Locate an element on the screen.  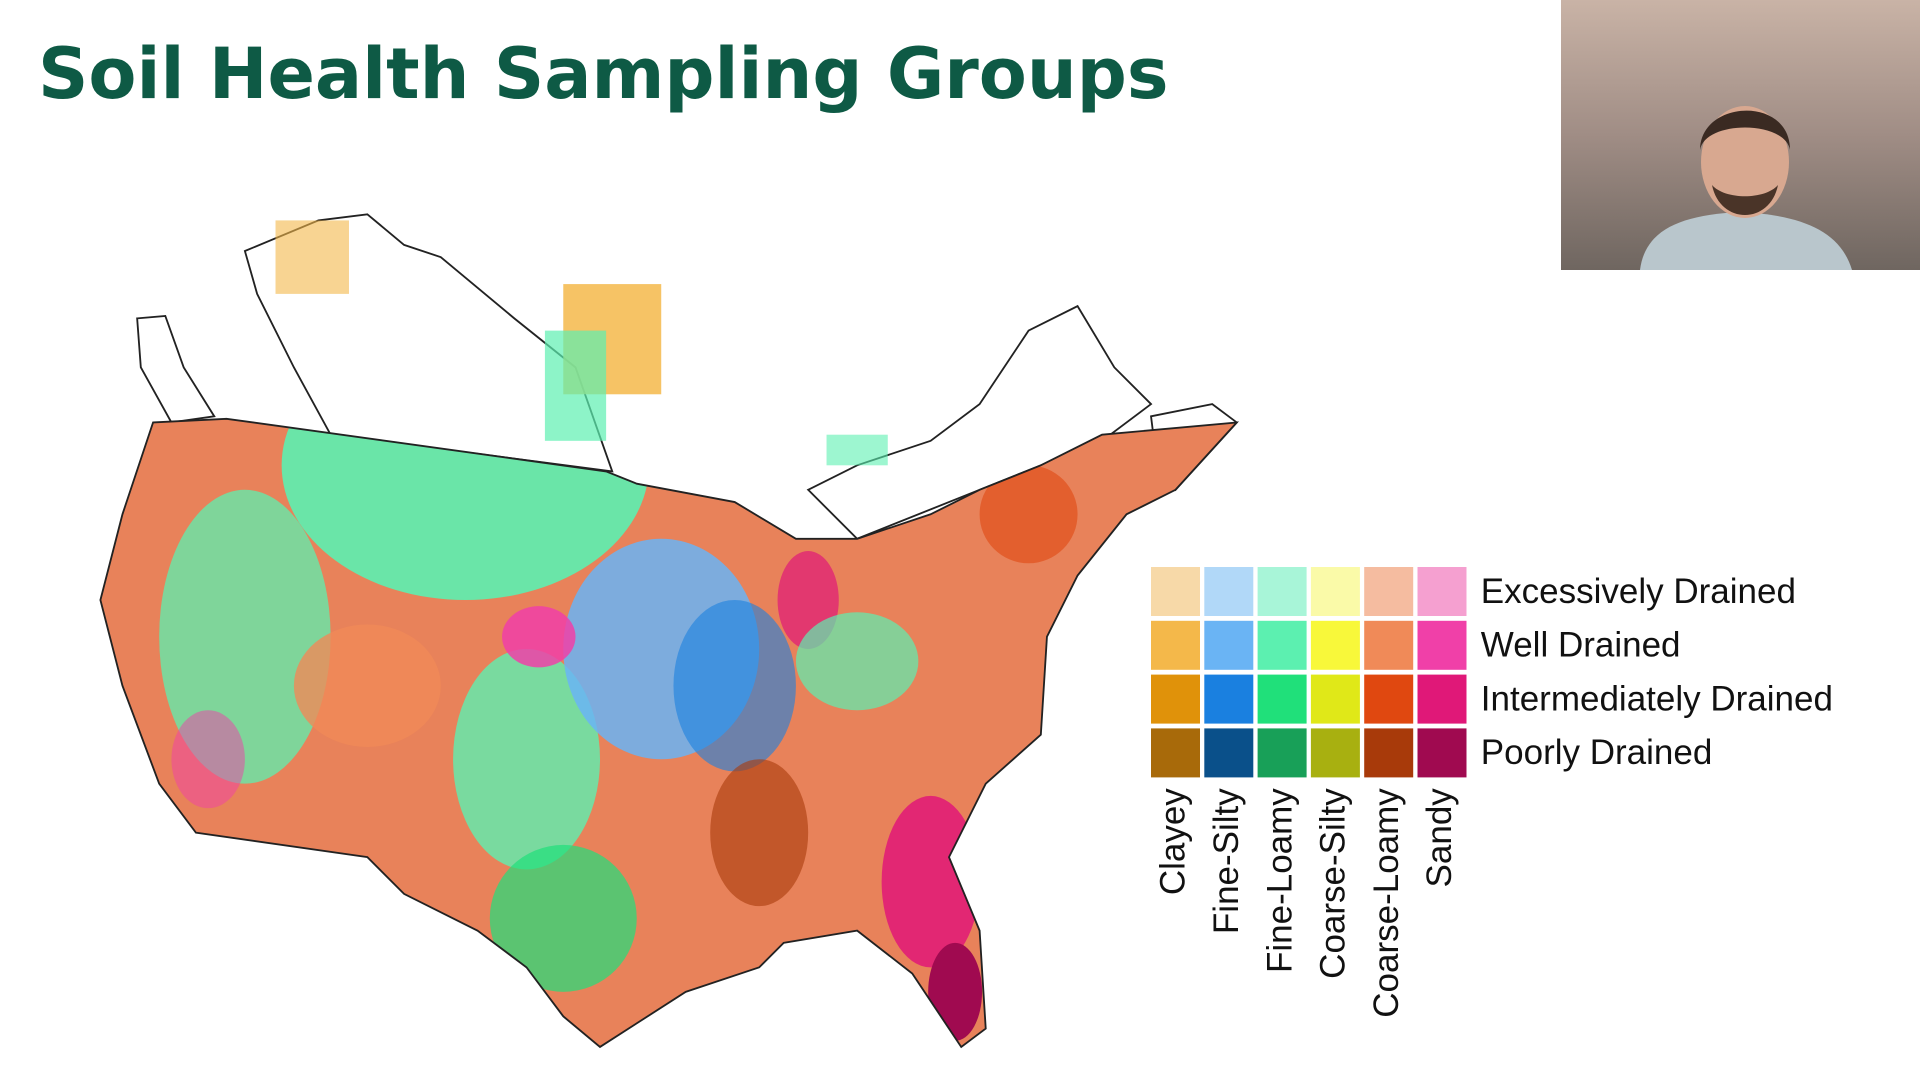
slide-title: Soil Health Sampling Groups is located at coordinates (603, 74).